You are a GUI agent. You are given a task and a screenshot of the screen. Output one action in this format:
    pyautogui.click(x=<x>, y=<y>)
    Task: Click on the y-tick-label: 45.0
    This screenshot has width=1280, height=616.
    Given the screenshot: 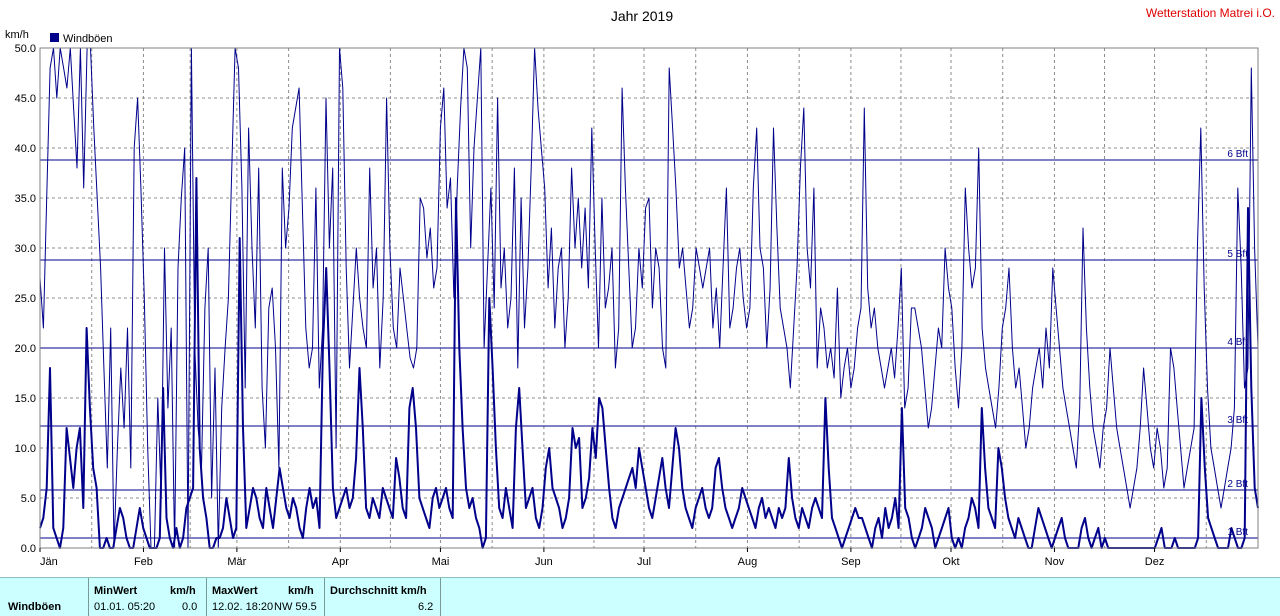 What is the action you would take?
    pyautogui.click(x=25, y=99)
    